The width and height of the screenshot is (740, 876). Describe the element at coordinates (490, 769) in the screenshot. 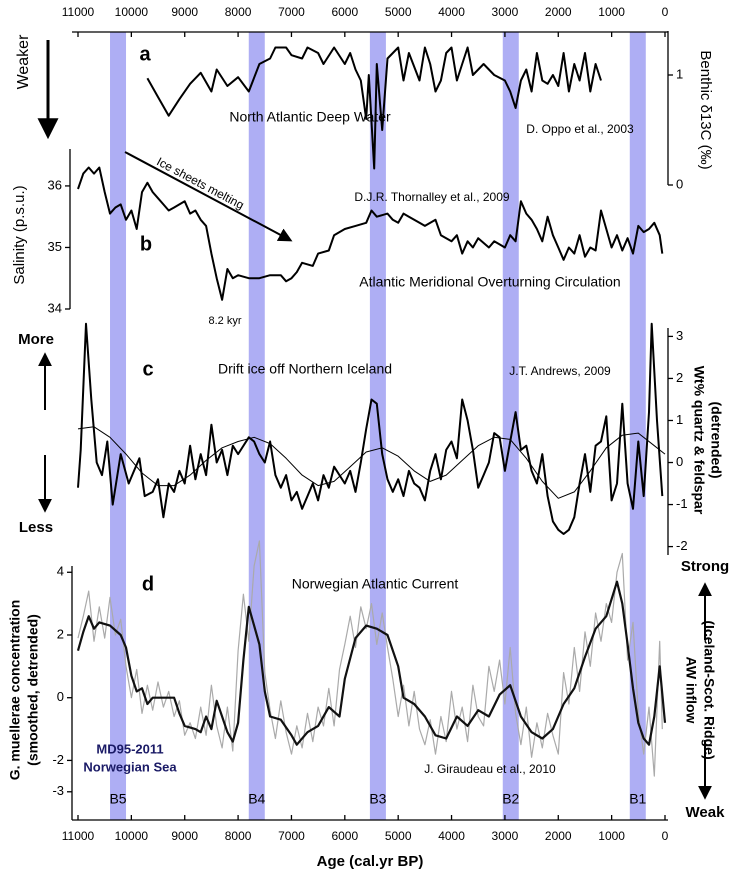

I see `annotation: J. Giraudeau et al., 2010` at that location.